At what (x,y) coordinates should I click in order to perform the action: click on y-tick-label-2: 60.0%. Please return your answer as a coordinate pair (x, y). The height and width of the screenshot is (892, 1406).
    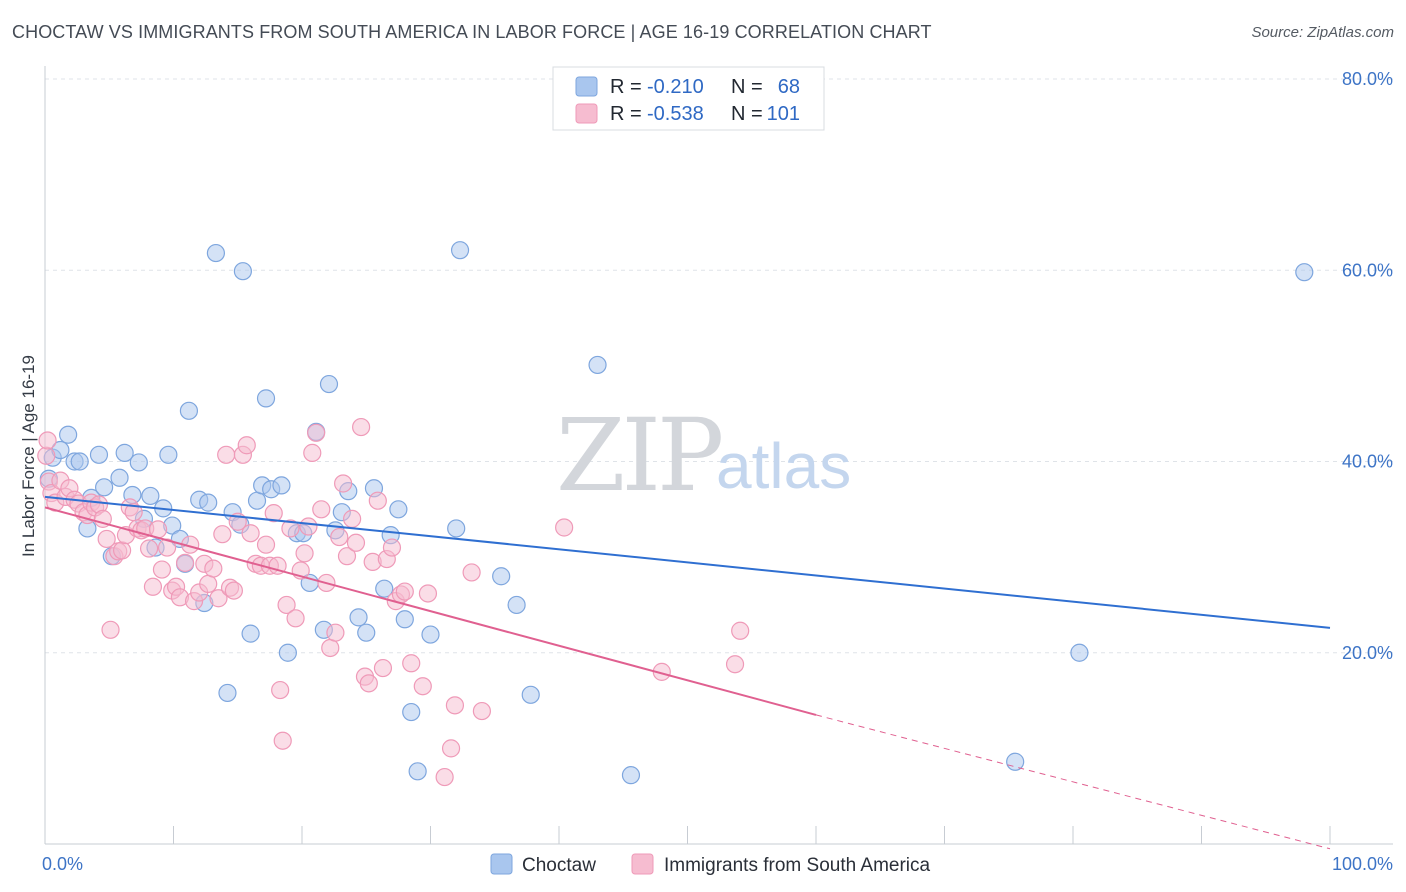
    Looking at the image, I should click on (1367, 270).